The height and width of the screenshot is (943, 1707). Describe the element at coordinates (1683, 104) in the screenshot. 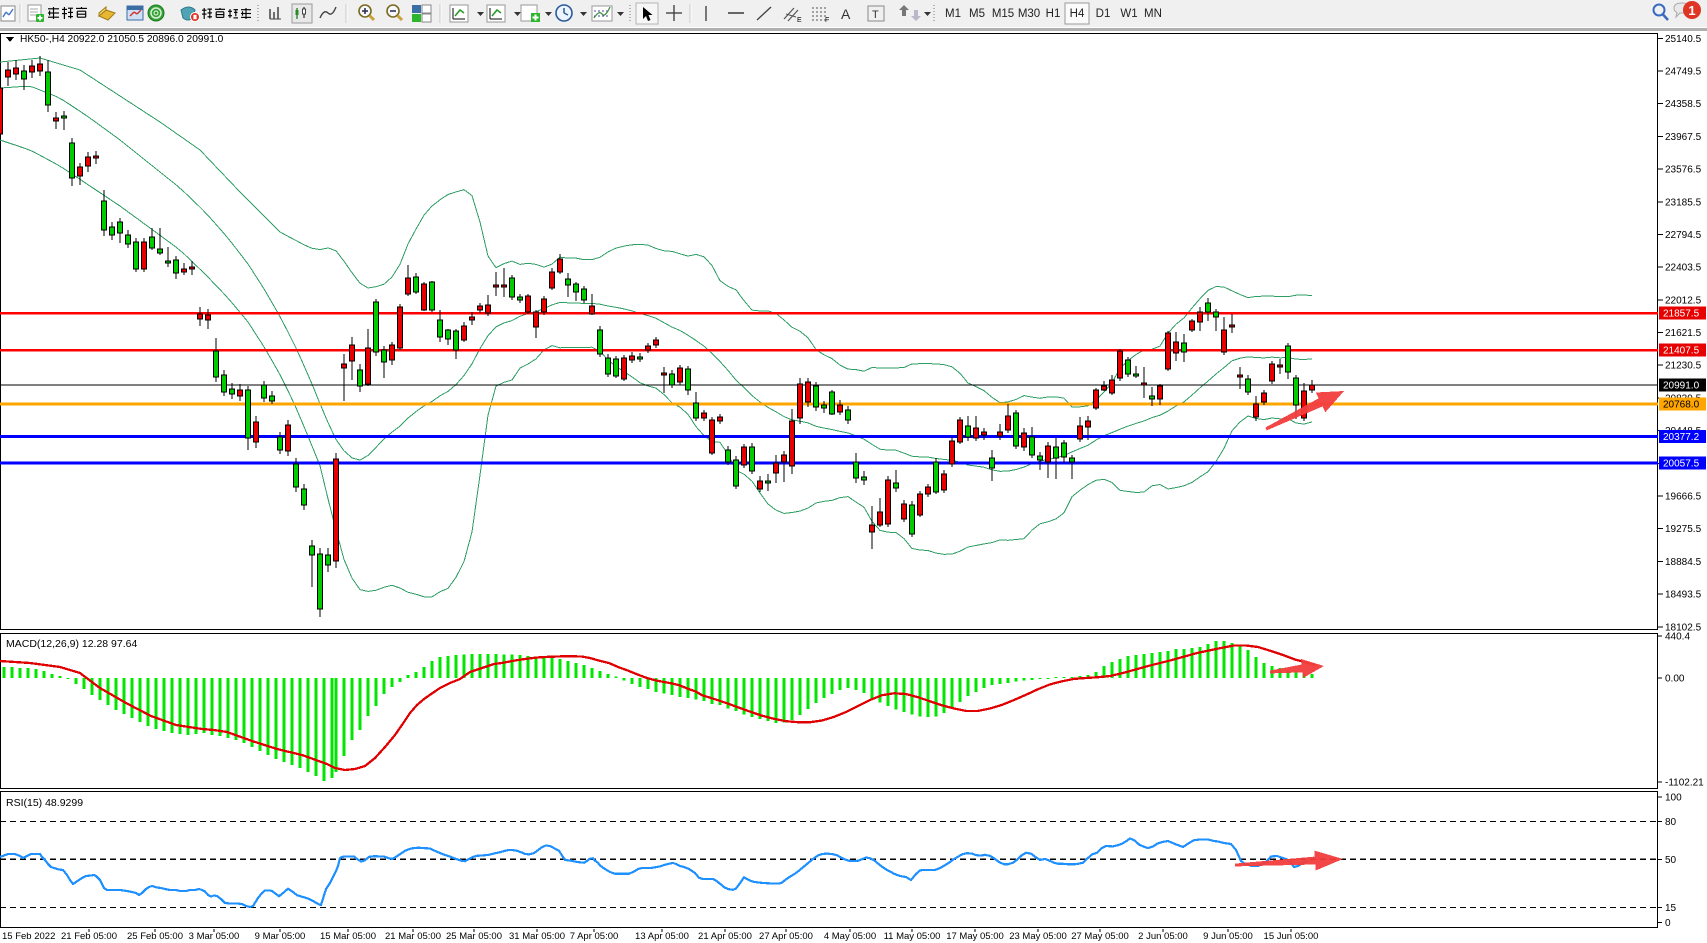

I see `svg-text: 24358.5` at that location.